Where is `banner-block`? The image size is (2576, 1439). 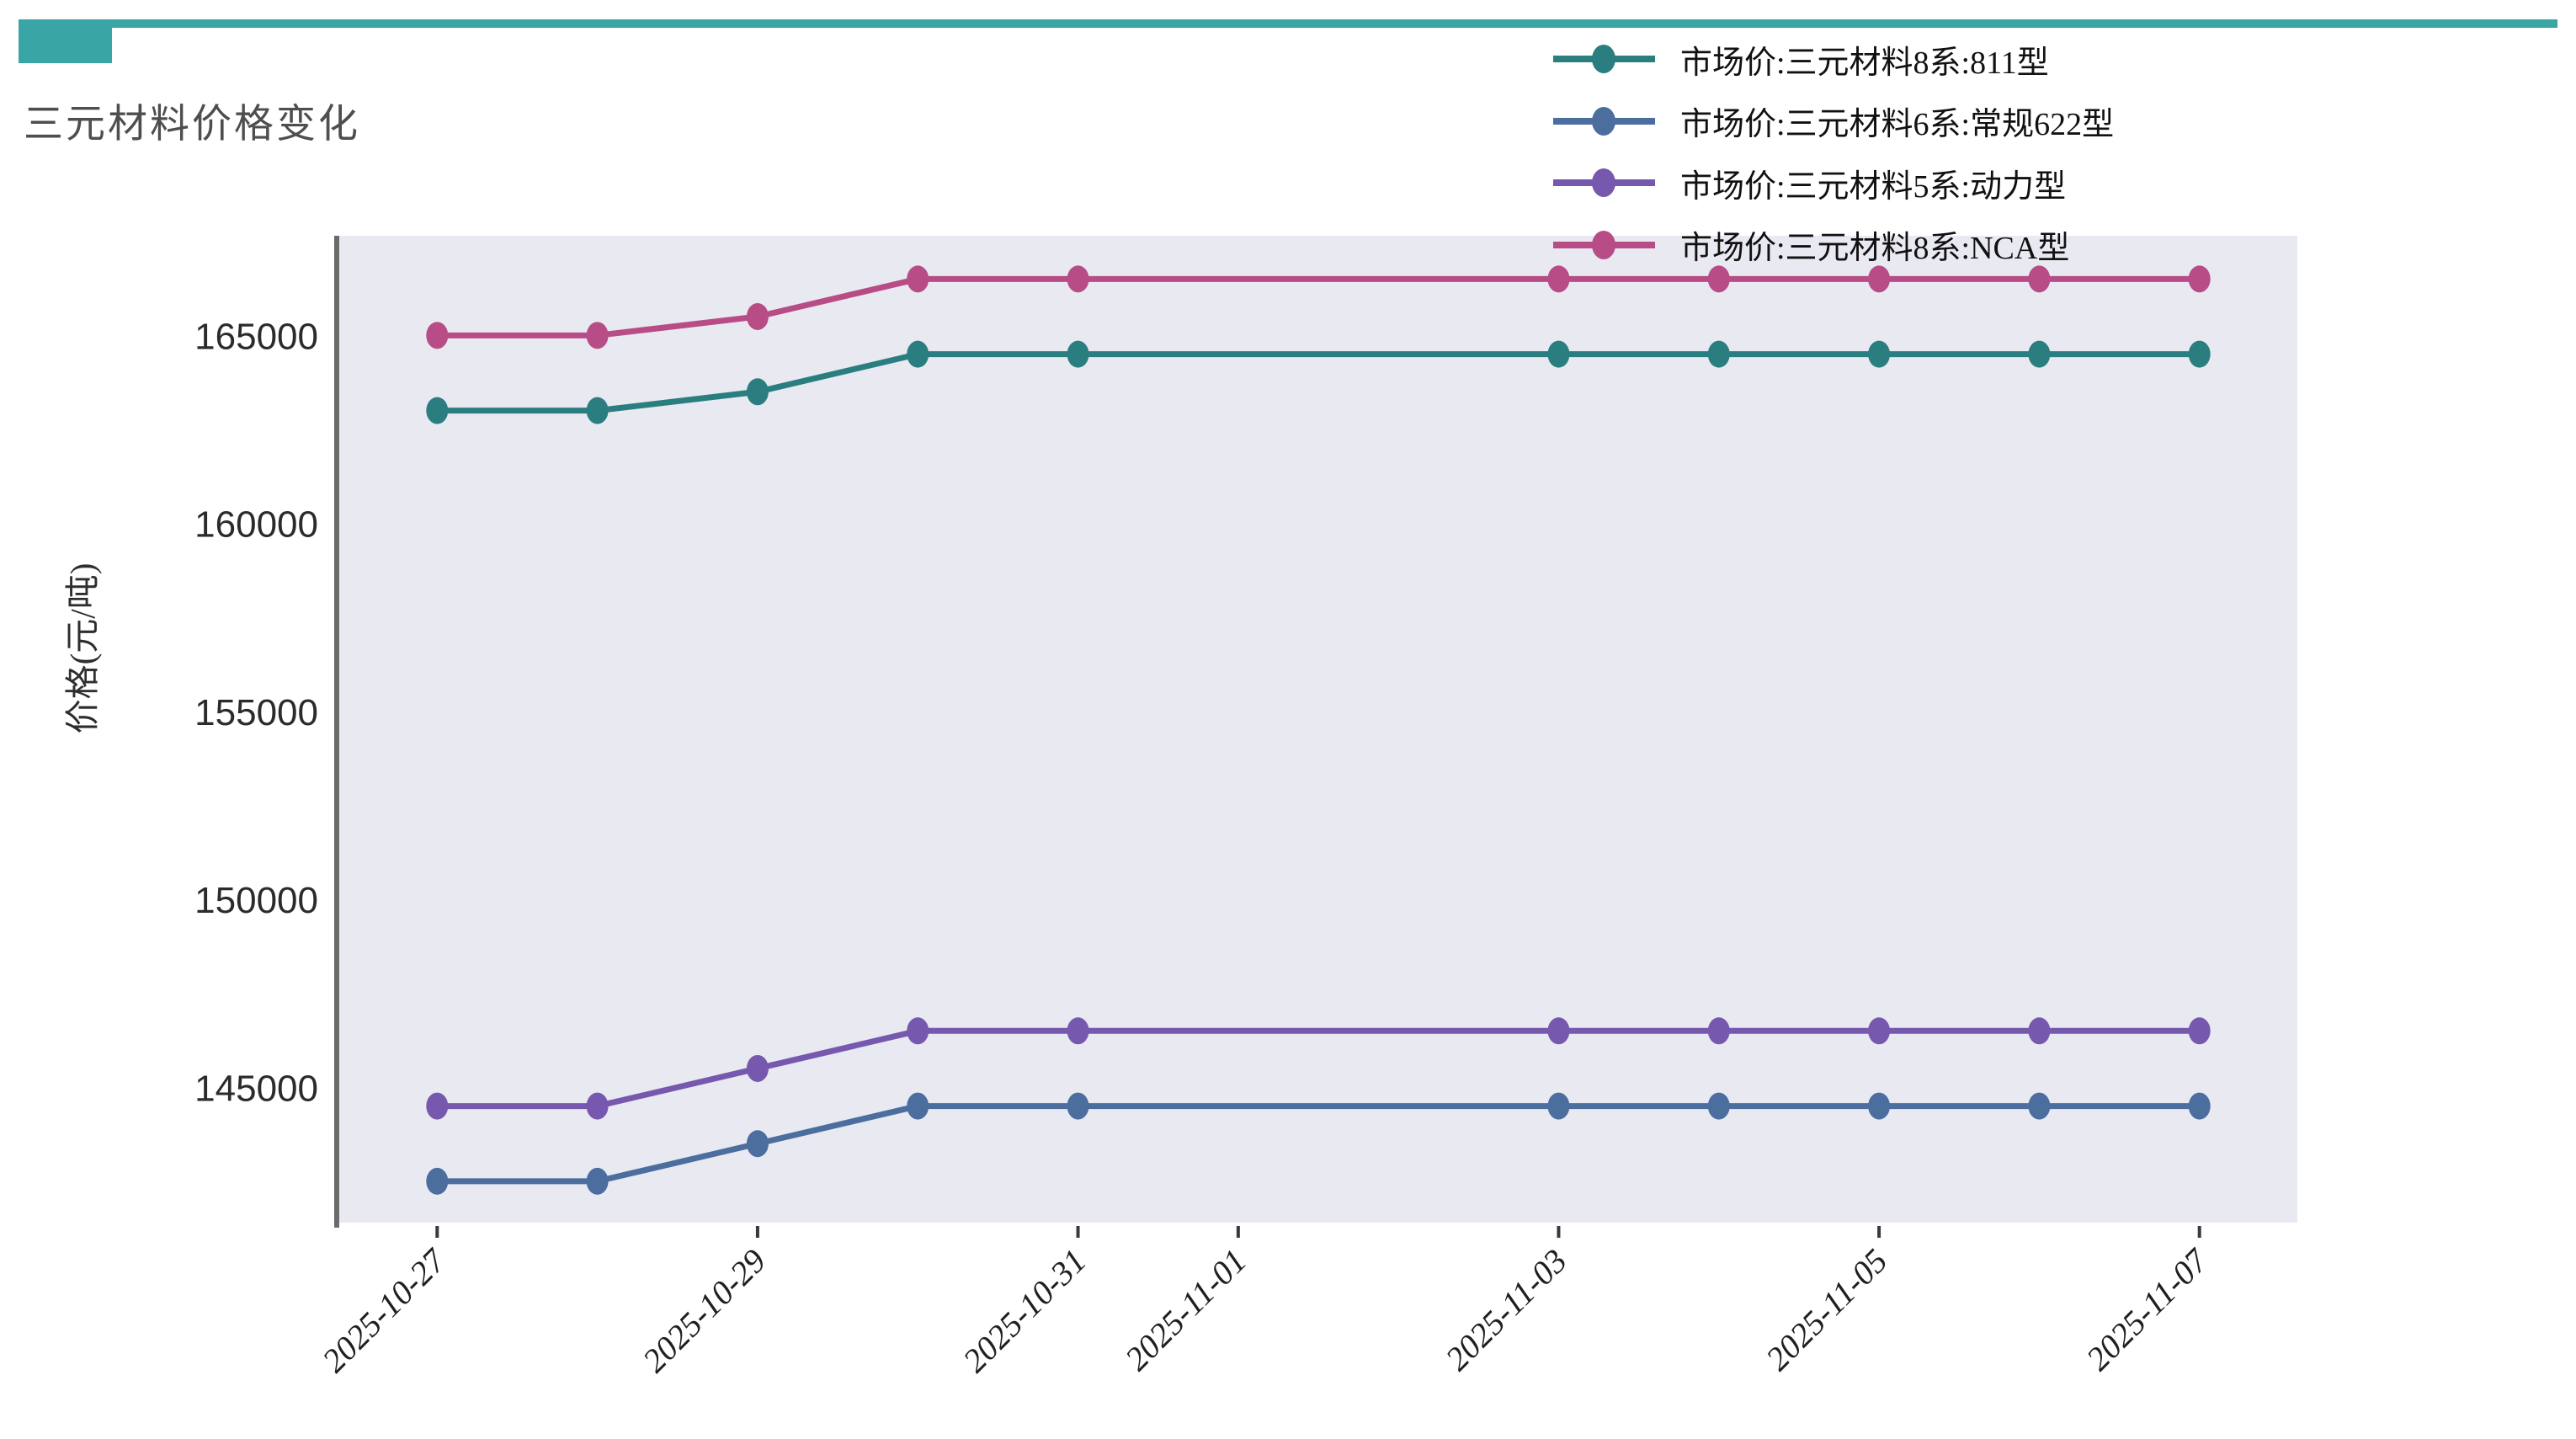
banner-block is located at coordinates (66, 41).